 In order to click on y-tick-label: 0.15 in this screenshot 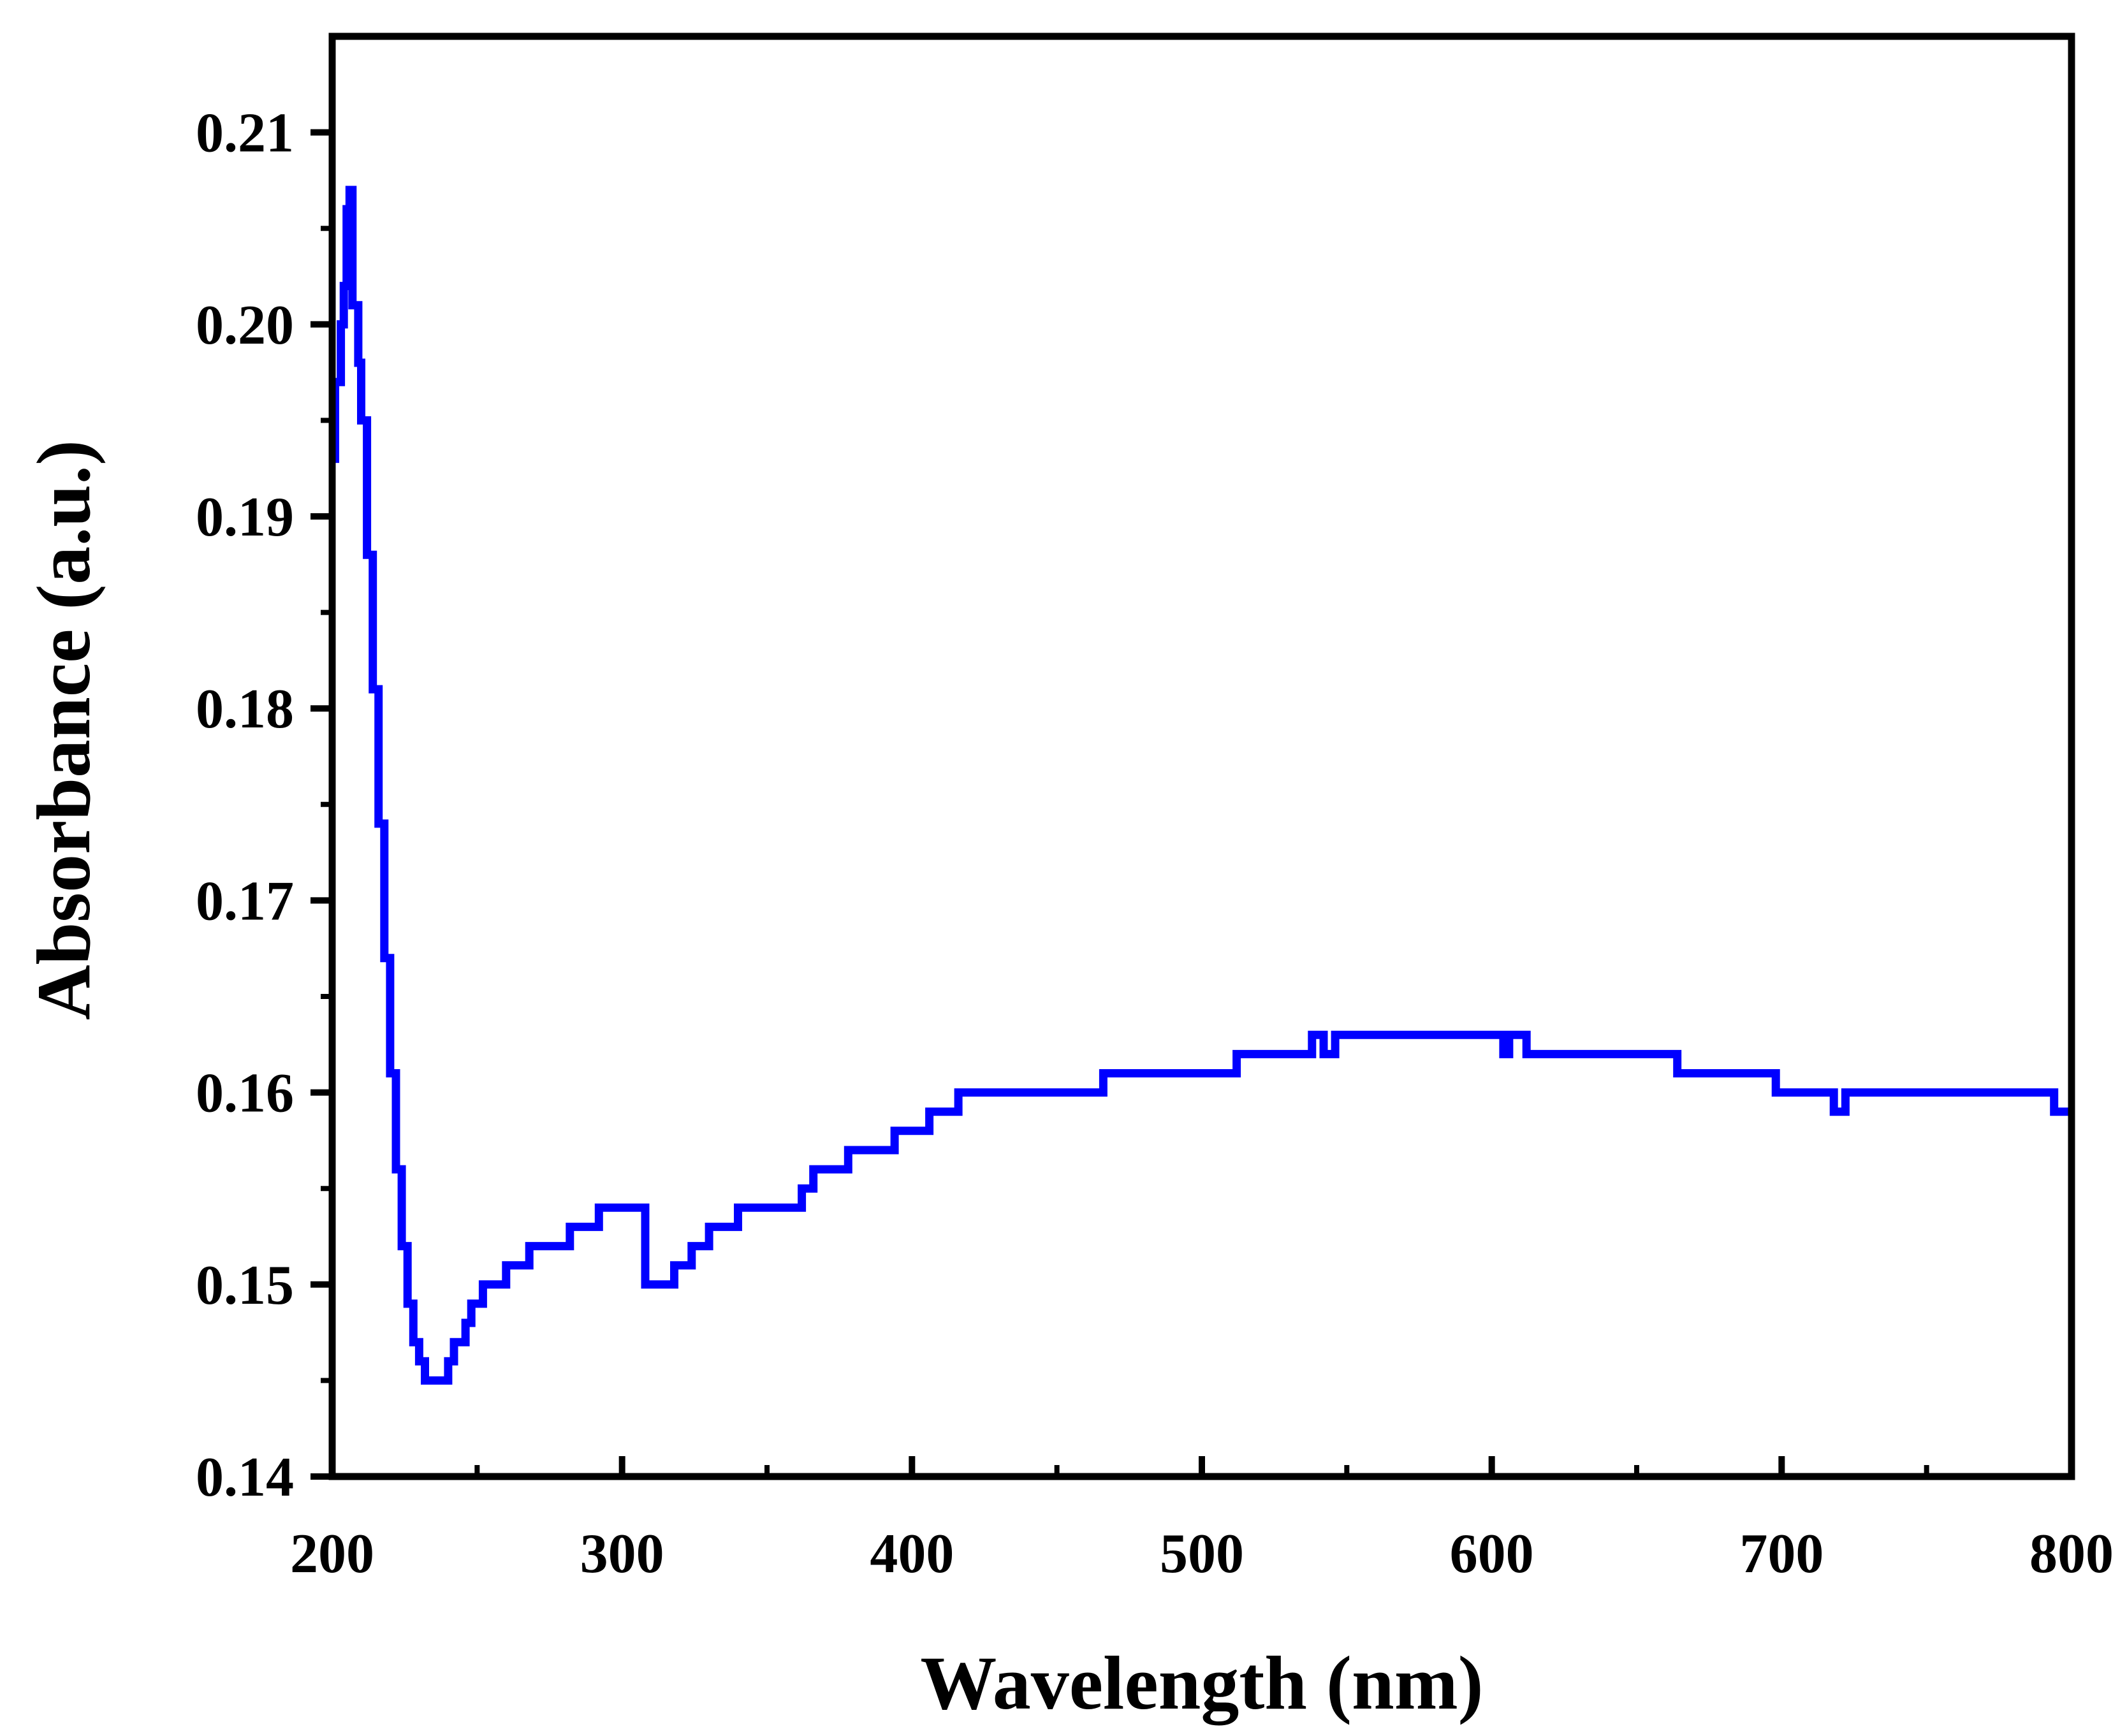, I will do `click(245, 1286)`.